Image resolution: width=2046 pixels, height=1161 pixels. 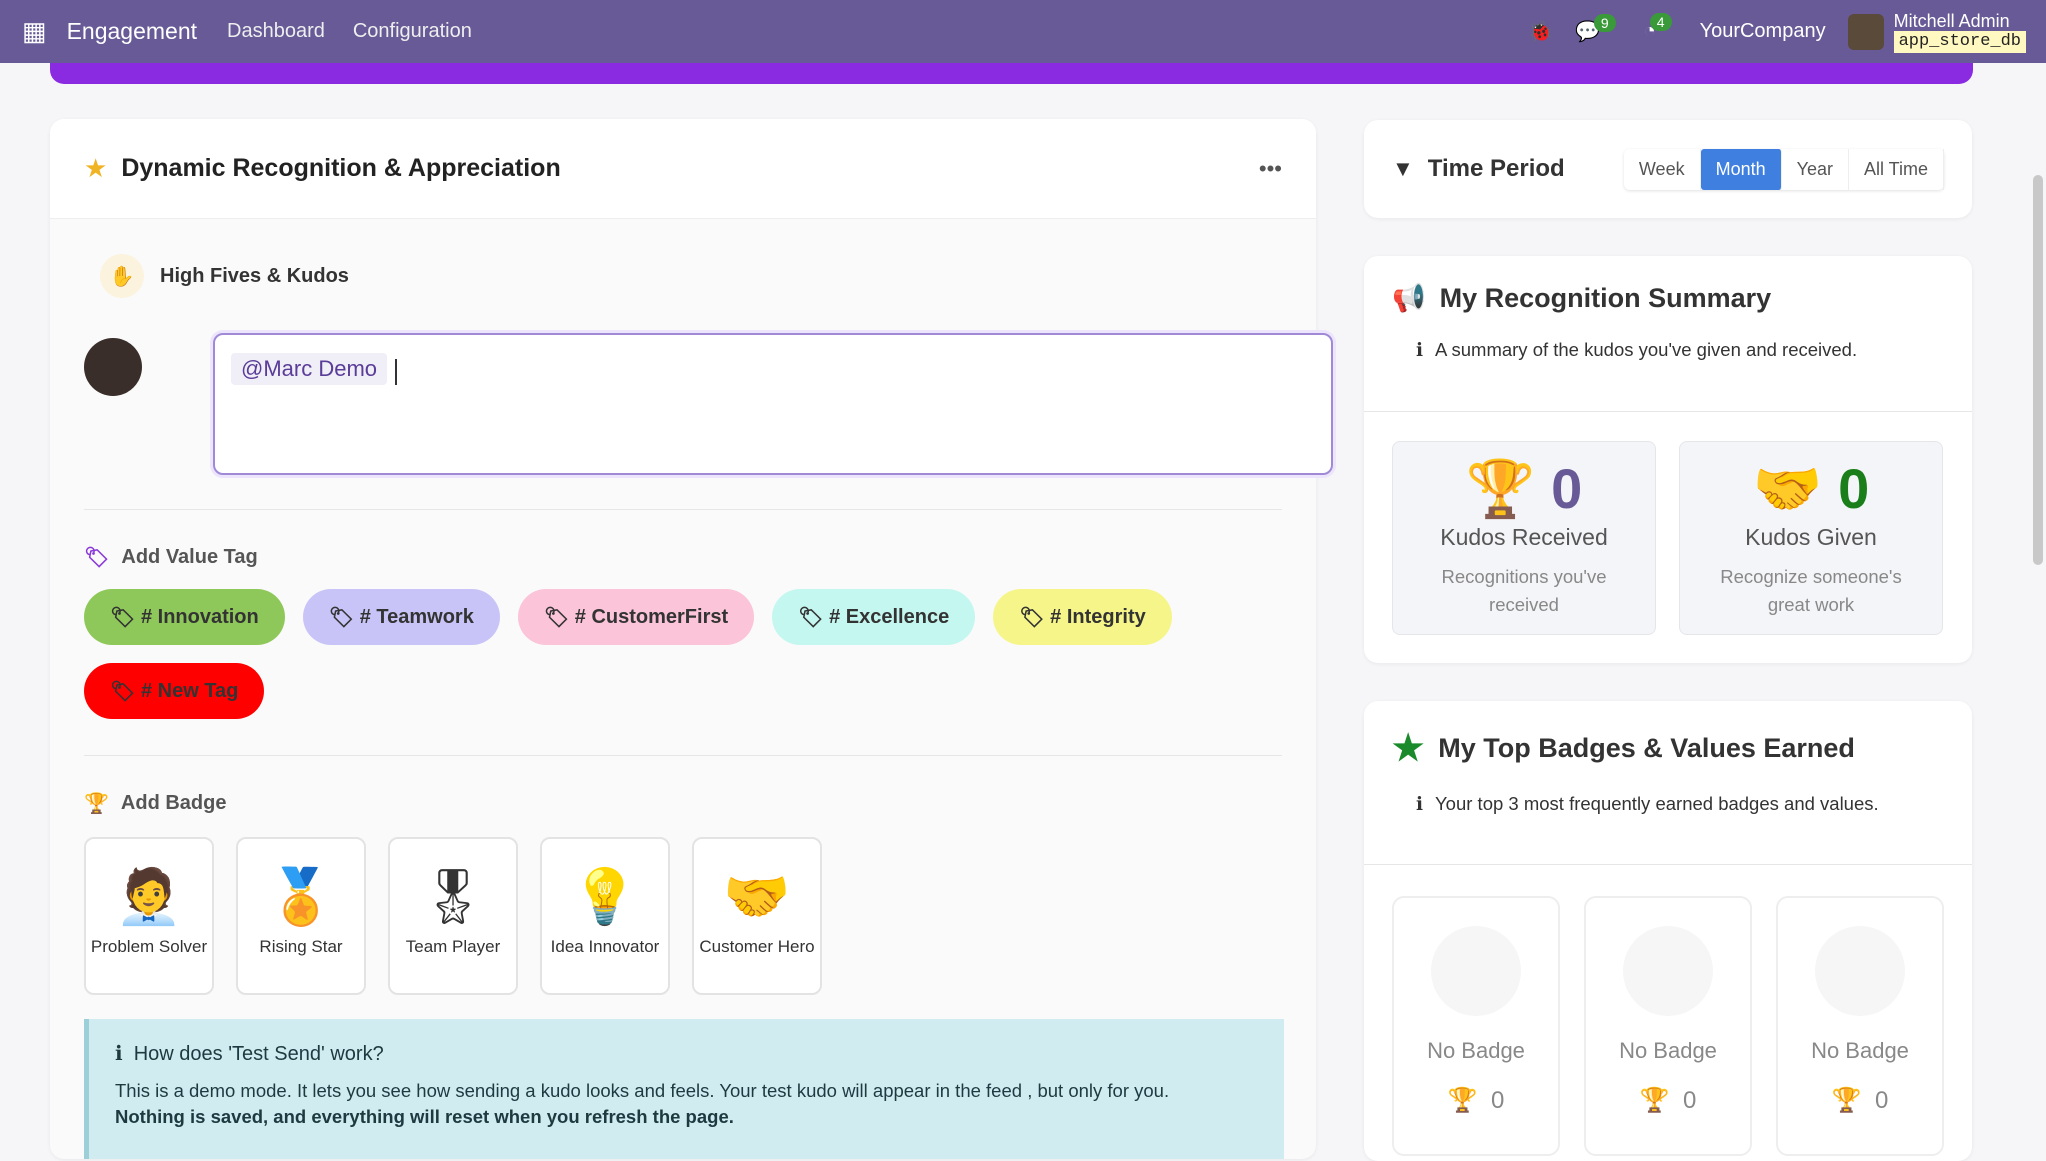 I want to click on messages-button: 💬9, so click(x=1598, y=29).